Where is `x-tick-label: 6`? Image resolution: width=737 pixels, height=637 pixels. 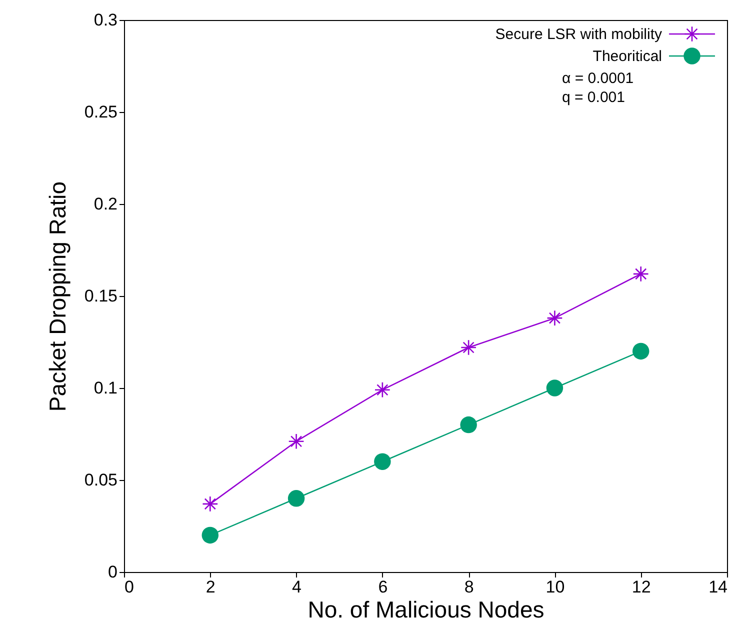
x-tick-label: 6 is located at coordinates (383, 587).